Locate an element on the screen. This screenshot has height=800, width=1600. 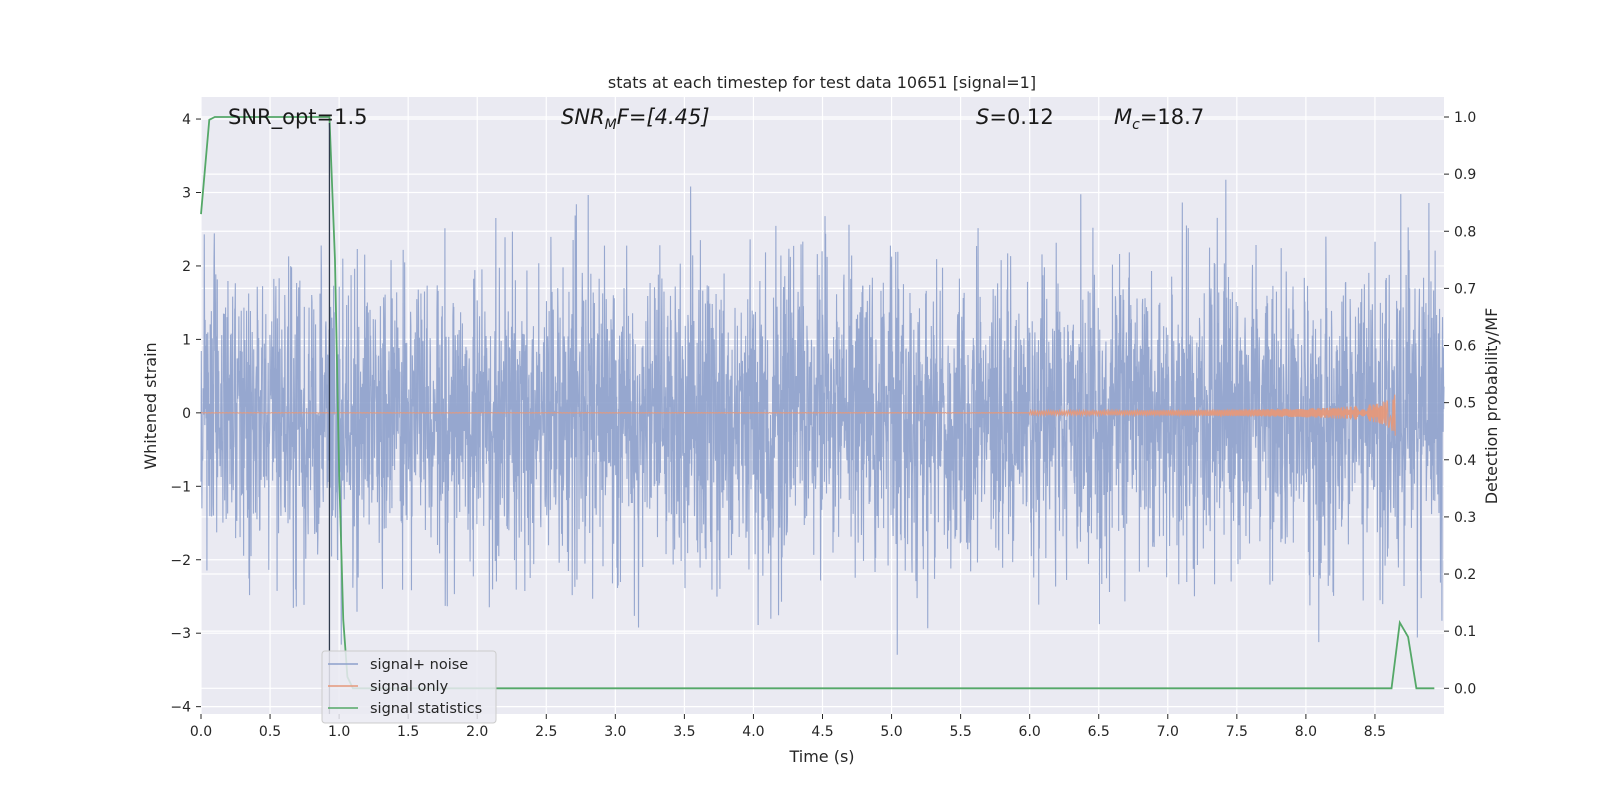
y-tick-label-2: 2 is located at coordinates (186, 267).